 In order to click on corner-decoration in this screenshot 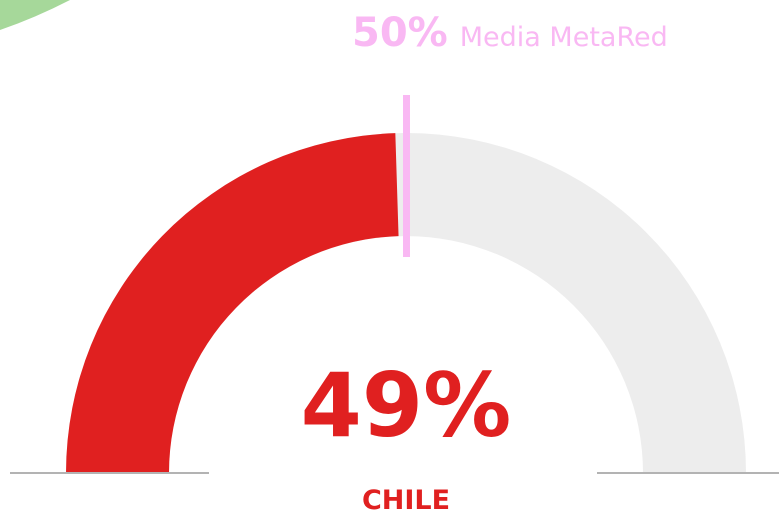, I will do `click(35, 15)`.